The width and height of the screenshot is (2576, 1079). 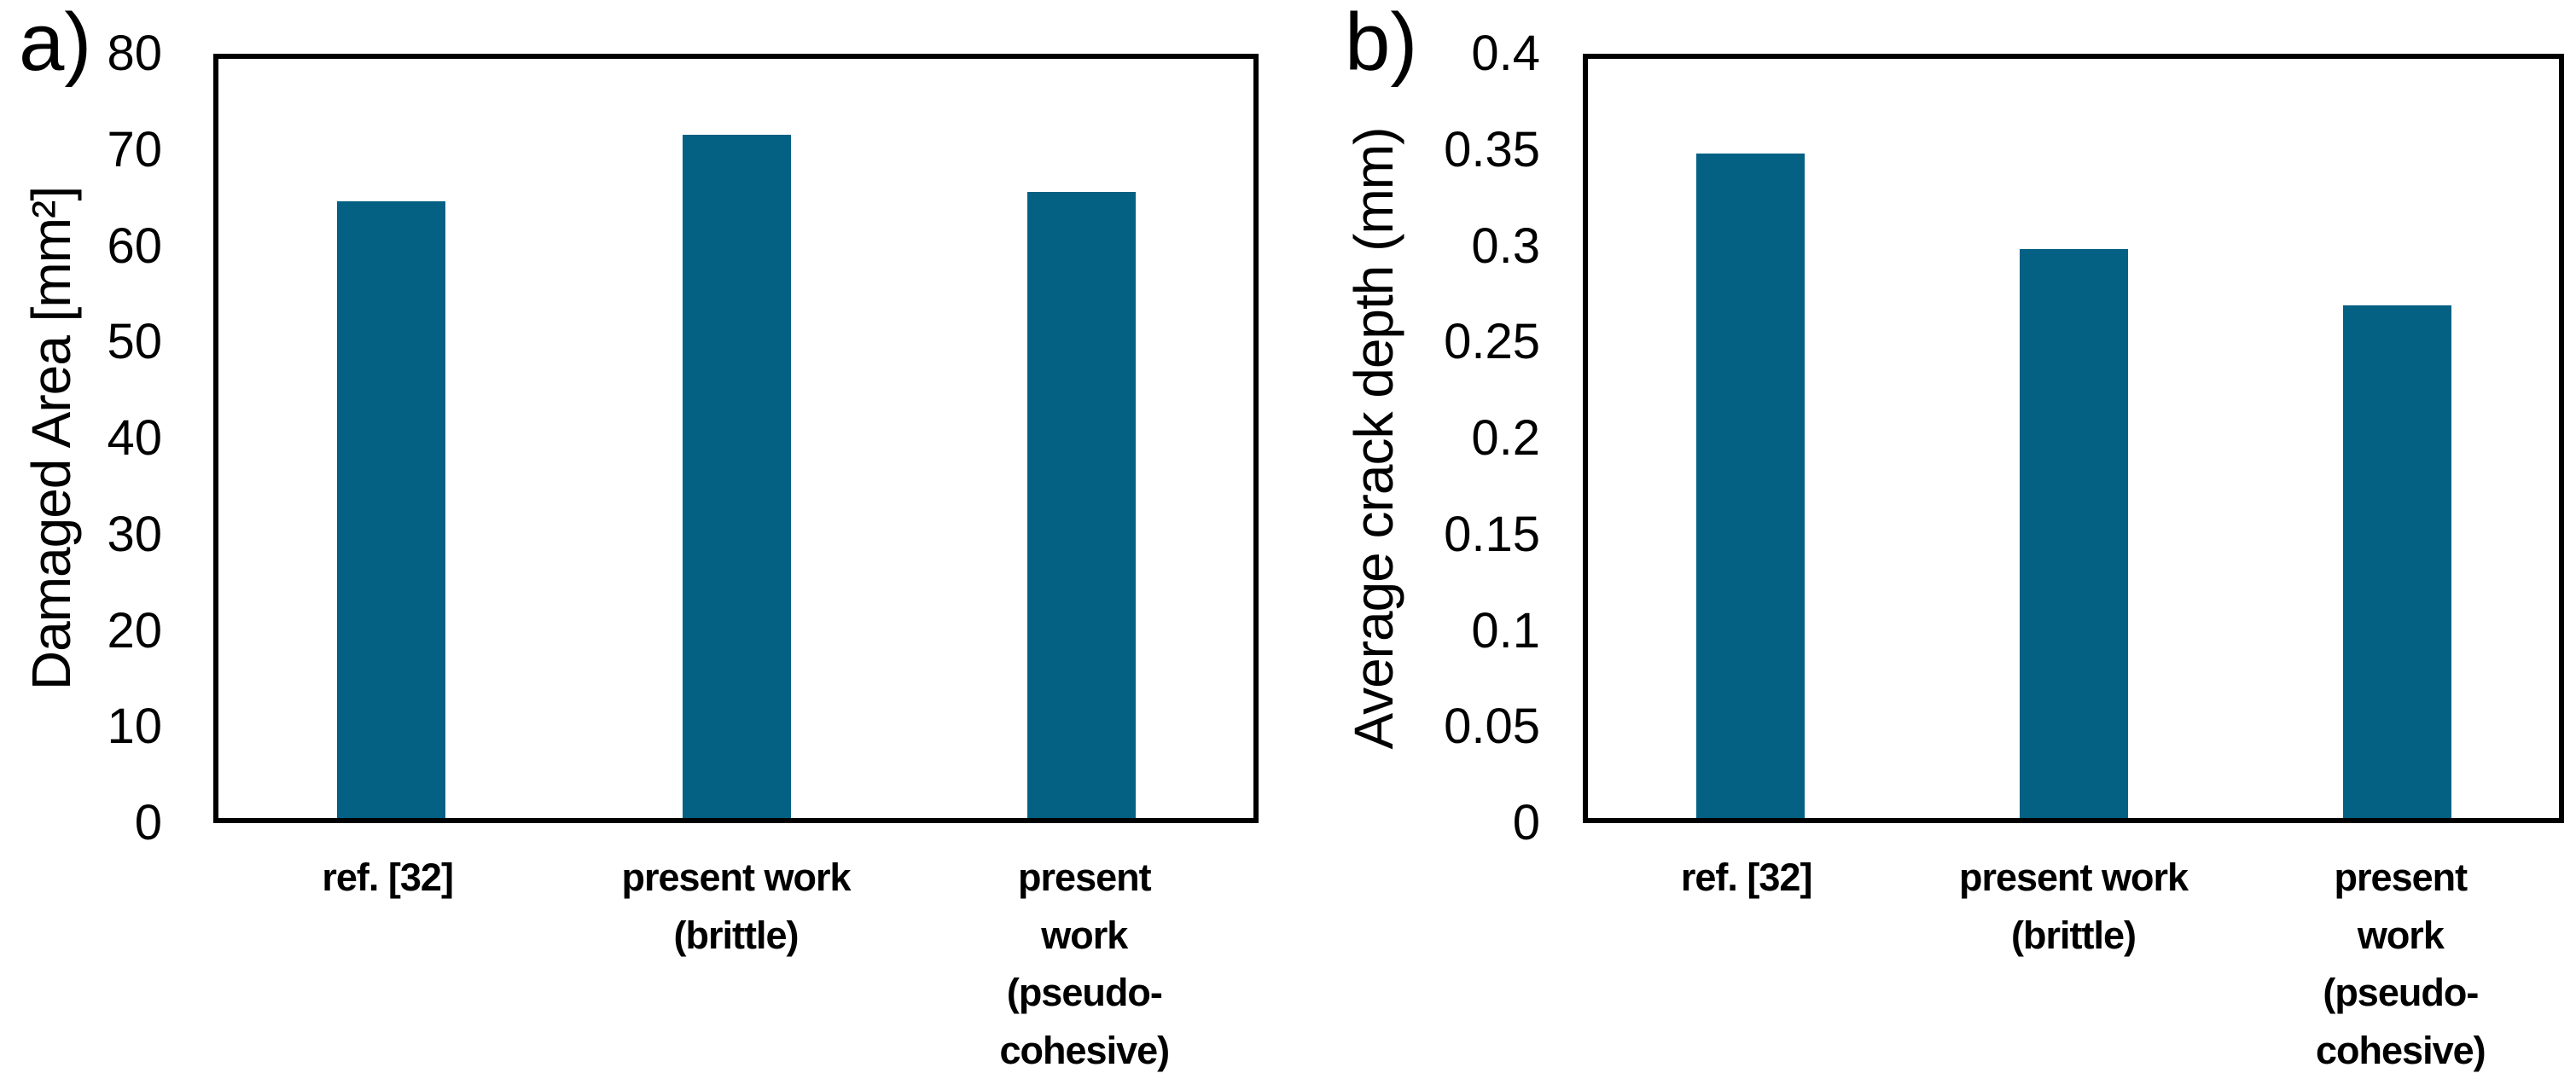 What do you see at coordinates (135, 149) in the screenshot?
I see `y-tick-label: 70` at bounding box center [135, 149].